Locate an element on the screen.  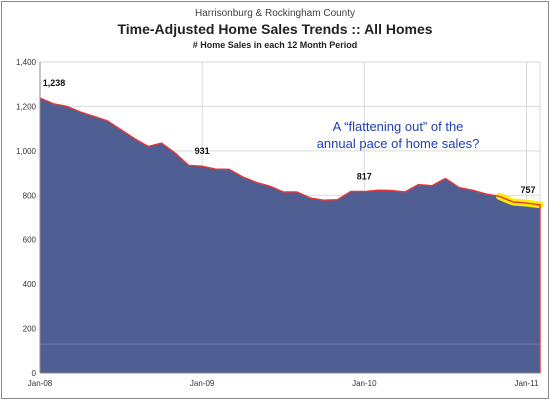
data-label: 931 is located at coordinates (202, 151).